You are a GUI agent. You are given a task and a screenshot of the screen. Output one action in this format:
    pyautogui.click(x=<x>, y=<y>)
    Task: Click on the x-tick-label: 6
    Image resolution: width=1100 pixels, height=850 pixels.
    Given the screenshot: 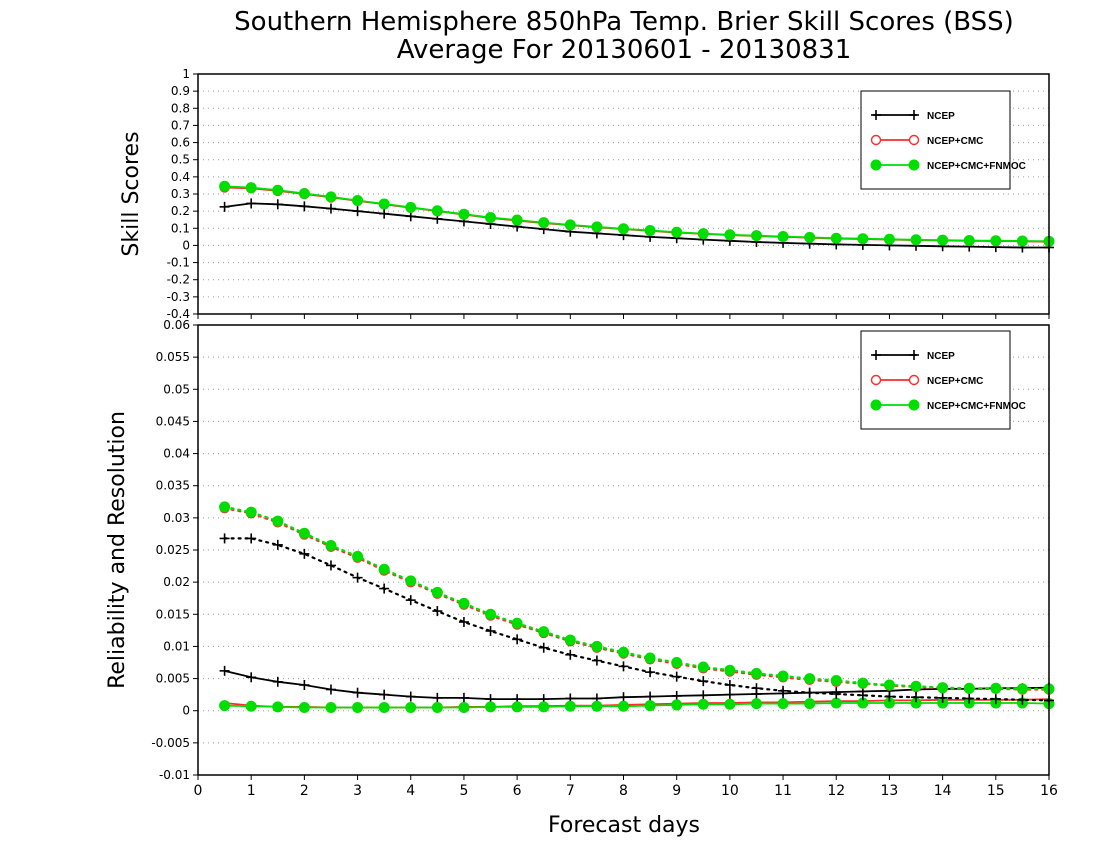 What is the action you would take?
    pyautogui.click(x=517, y=791)
    